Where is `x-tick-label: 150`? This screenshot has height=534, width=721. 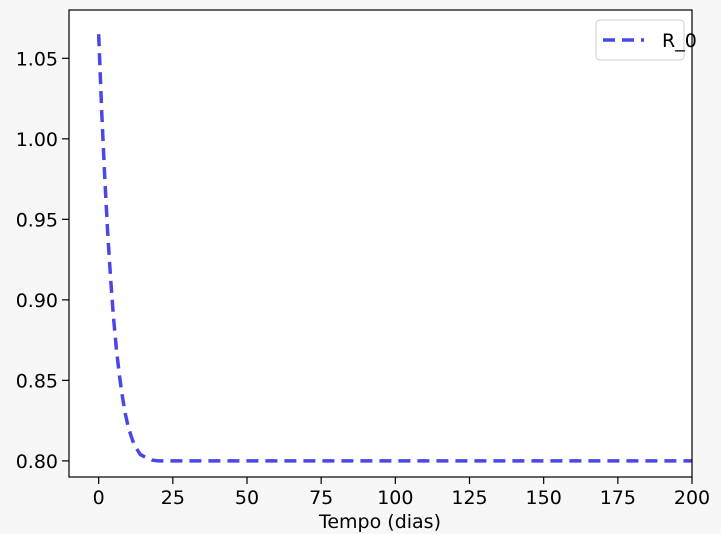 x-tick-label: 150 is located at coordinates (544, 498).